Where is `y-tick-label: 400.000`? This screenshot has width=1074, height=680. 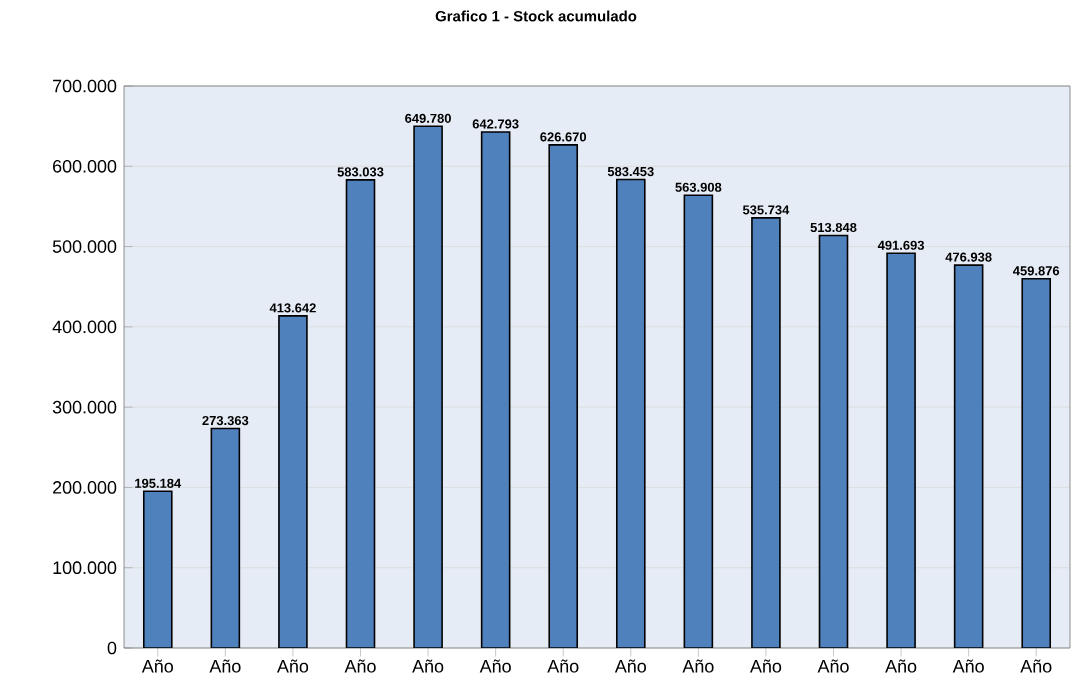 y-tick-label: 400.000 is located at coordinates (84, 327).